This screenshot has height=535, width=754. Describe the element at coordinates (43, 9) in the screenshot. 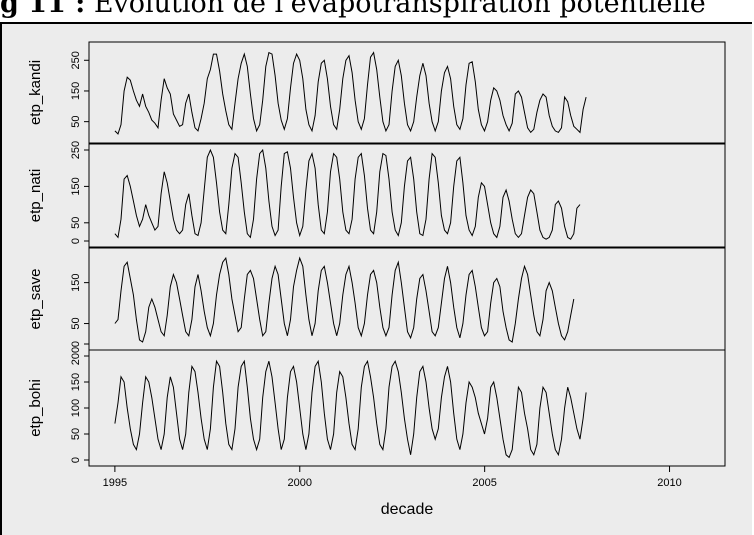

I see `figure-caption-prefix: g 11 :` at that location.